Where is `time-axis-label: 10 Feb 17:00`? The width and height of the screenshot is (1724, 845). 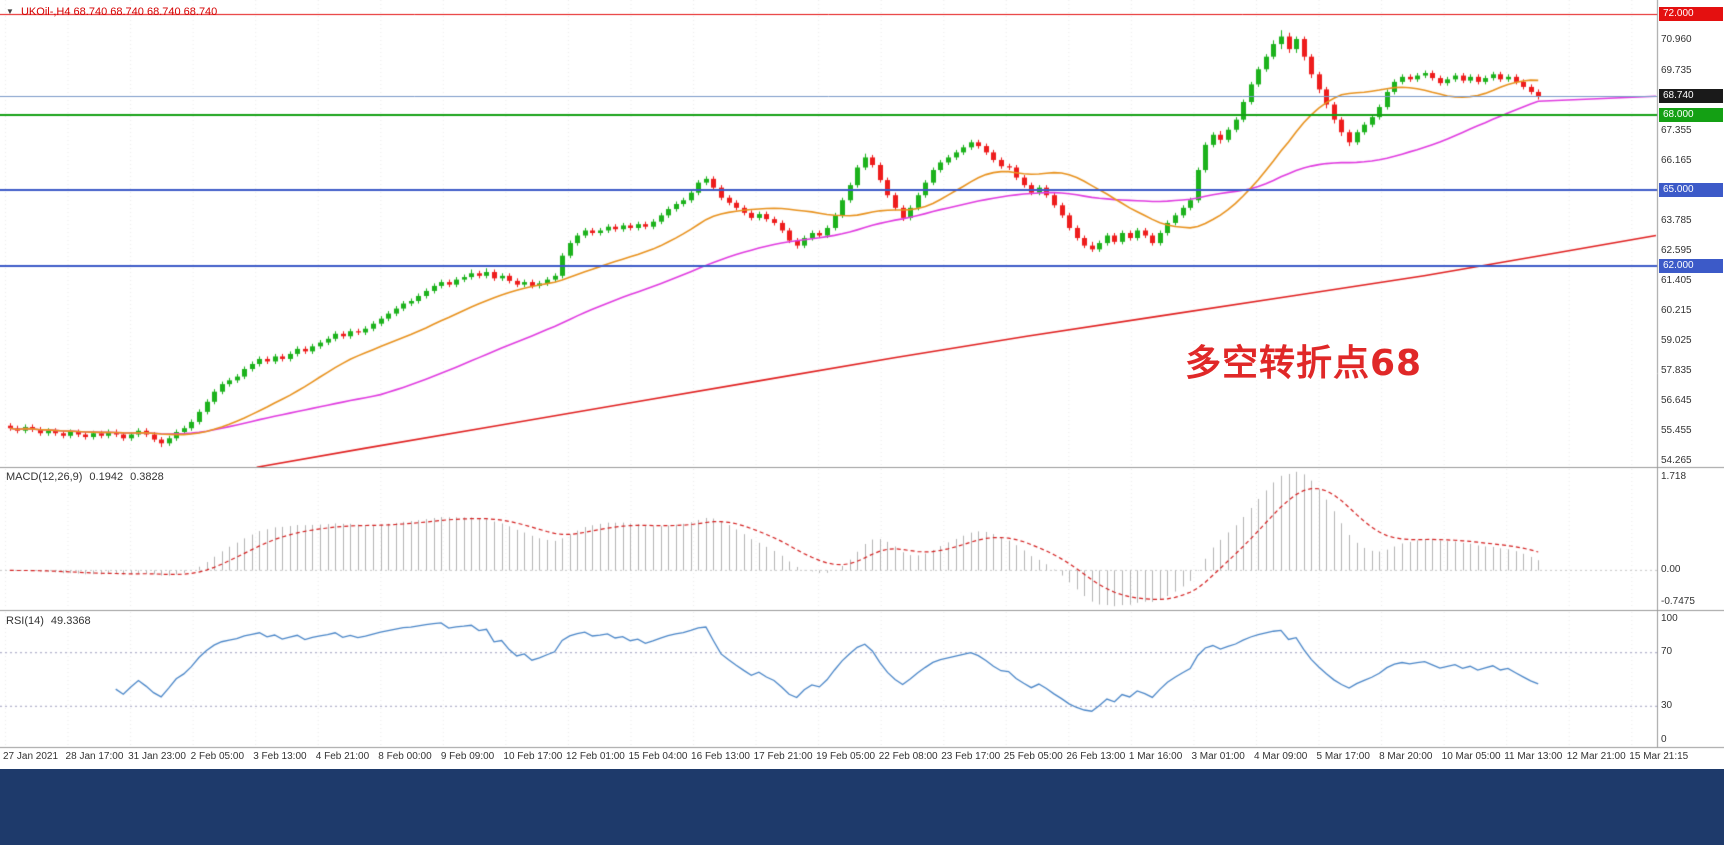 time-axis-label: 10 Feb 17:00 is located at coordinates (533, 756).